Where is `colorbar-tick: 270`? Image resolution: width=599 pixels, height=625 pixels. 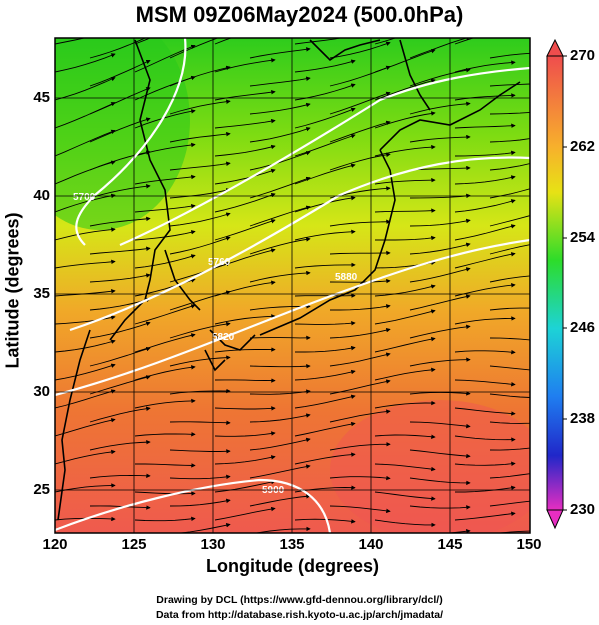
colorbar-tick: 270 is located at coordinates (583, 55).